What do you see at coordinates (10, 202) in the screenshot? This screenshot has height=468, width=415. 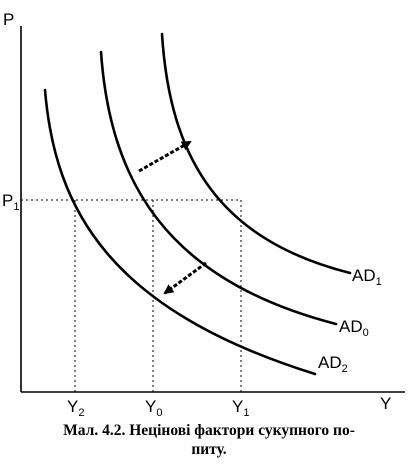 I see `p1-label: P1` at bounding box center [10, 202].